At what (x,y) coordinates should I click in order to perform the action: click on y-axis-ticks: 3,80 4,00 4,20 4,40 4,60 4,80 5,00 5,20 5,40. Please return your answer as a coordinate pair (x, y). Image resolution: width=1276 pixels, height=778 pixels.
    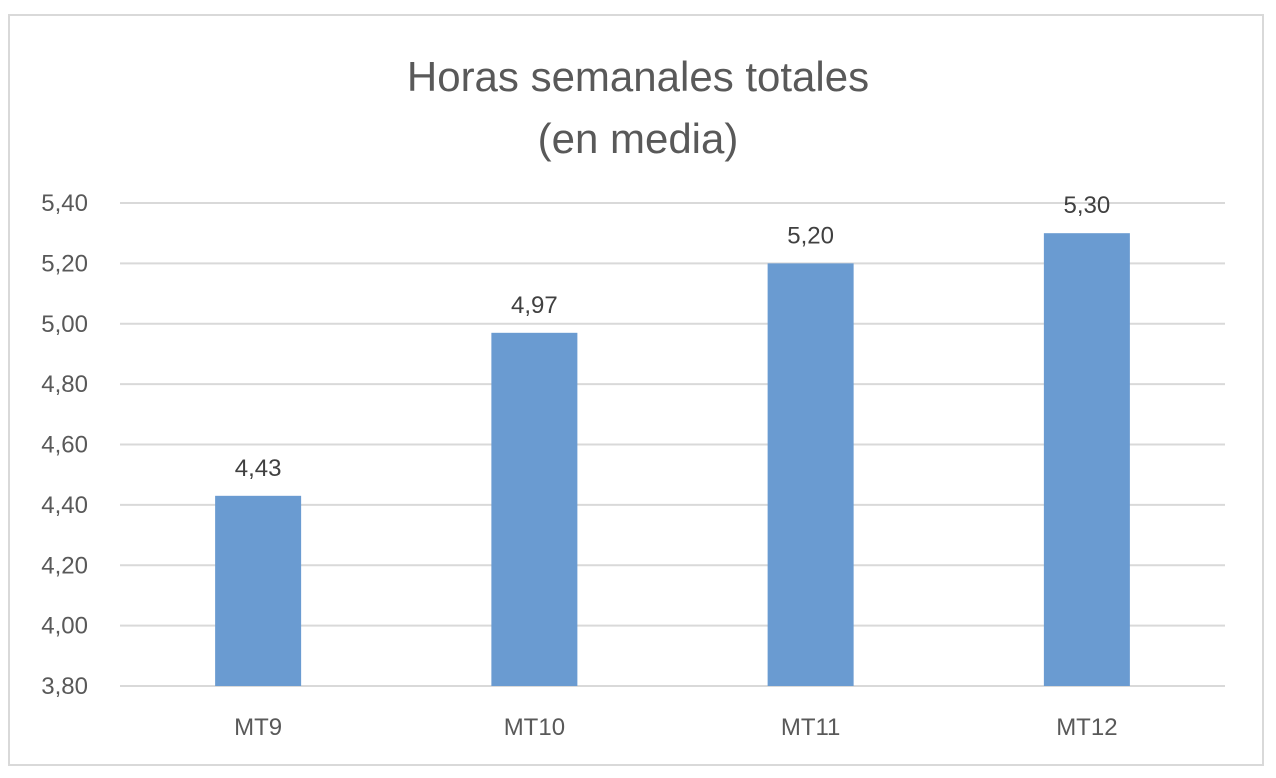
    Looking at the image, I should click on (64, 445).